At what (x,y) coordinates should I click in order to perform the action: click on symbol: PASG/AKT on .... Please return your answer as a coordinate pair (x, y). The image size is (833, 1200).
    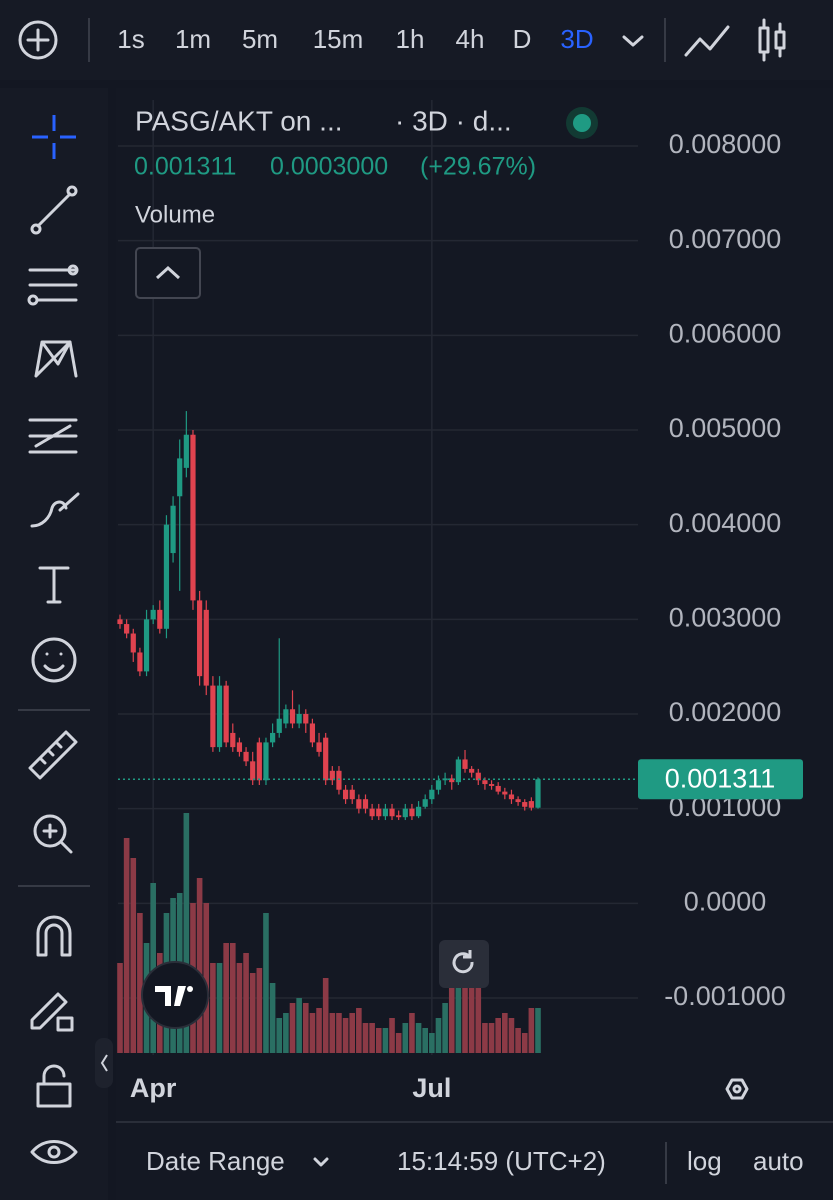
    Looking at the image, I should click on (239, 120).